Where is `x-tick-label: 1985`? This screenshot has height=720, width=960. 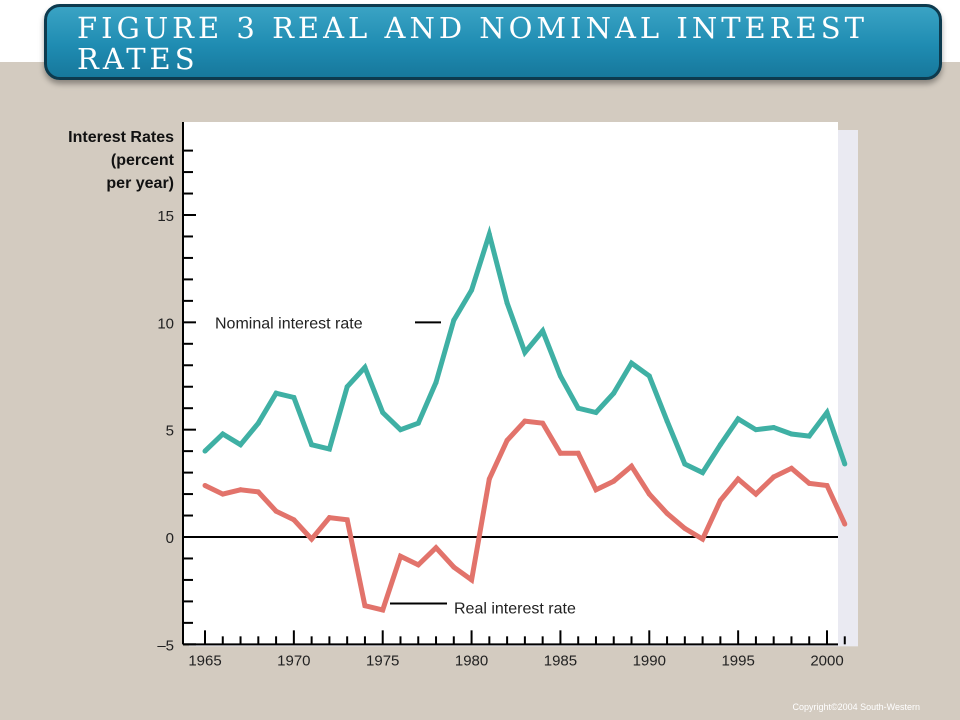
x-tick-label: 1985 is located at coordinates (560, 660).